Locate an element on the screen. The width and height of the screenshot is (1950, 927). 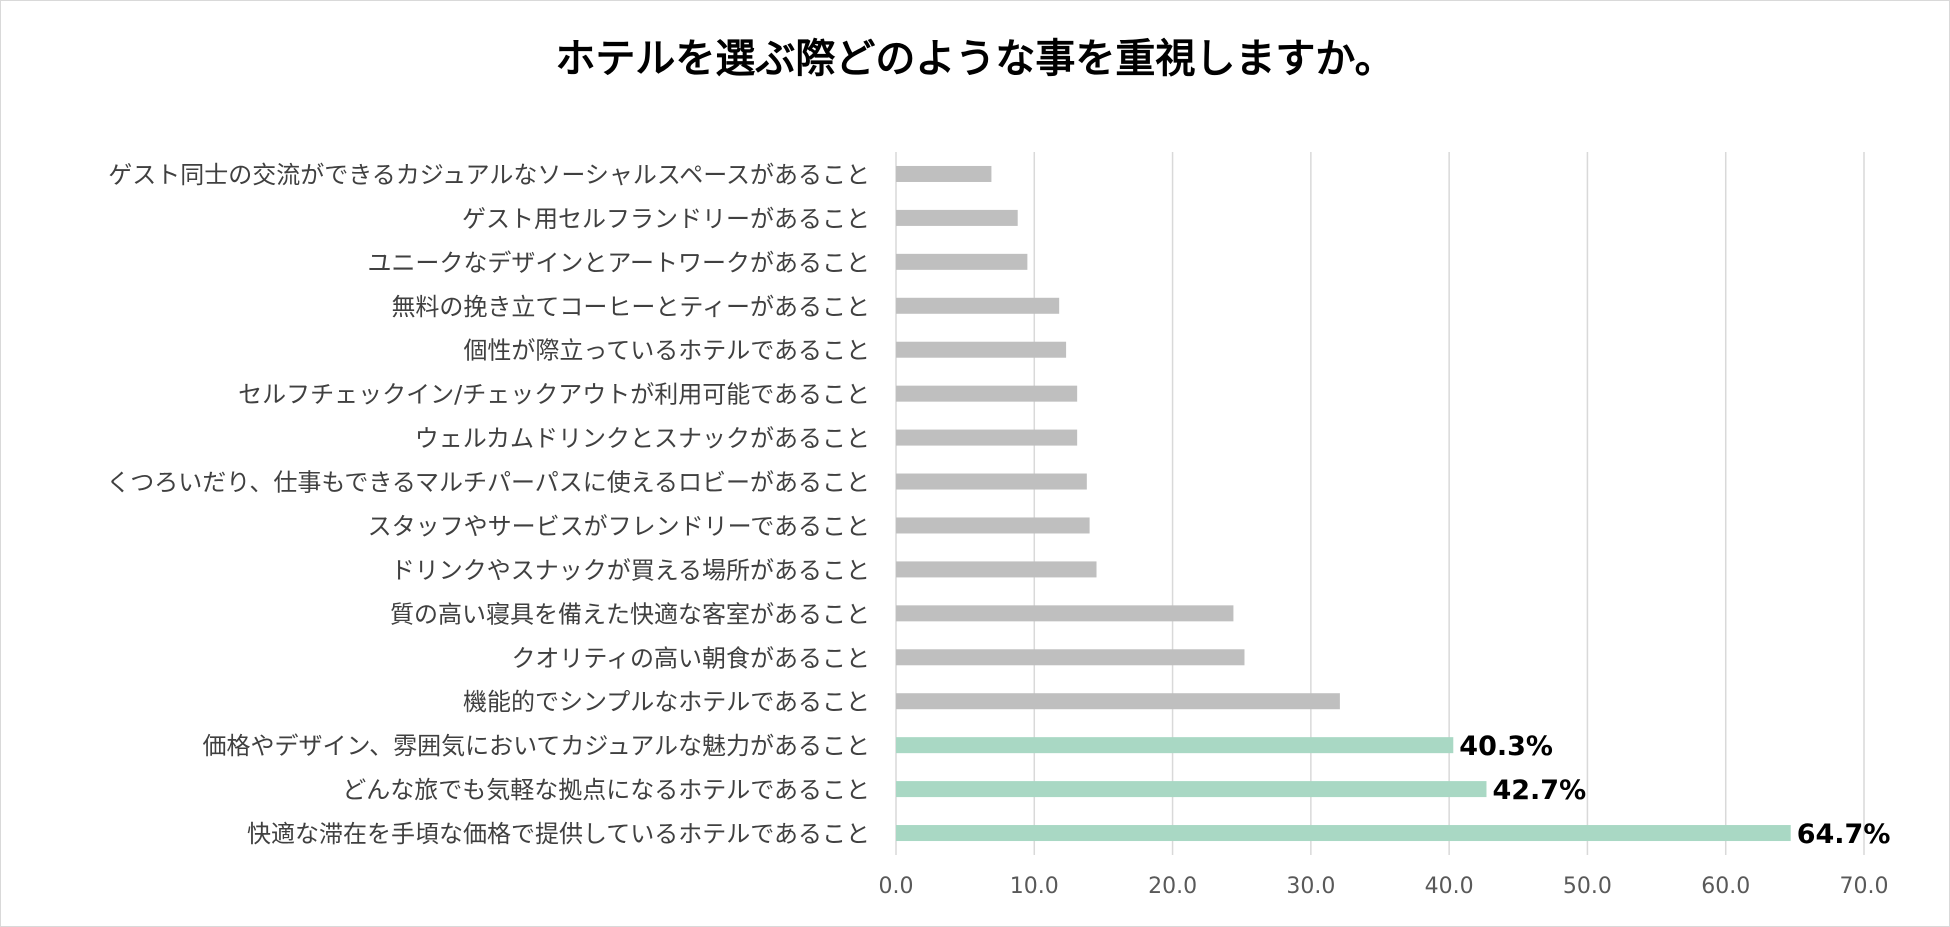
category-label: ウェルカムドリンクとスナックがあること is located at coordinates (642, 439).